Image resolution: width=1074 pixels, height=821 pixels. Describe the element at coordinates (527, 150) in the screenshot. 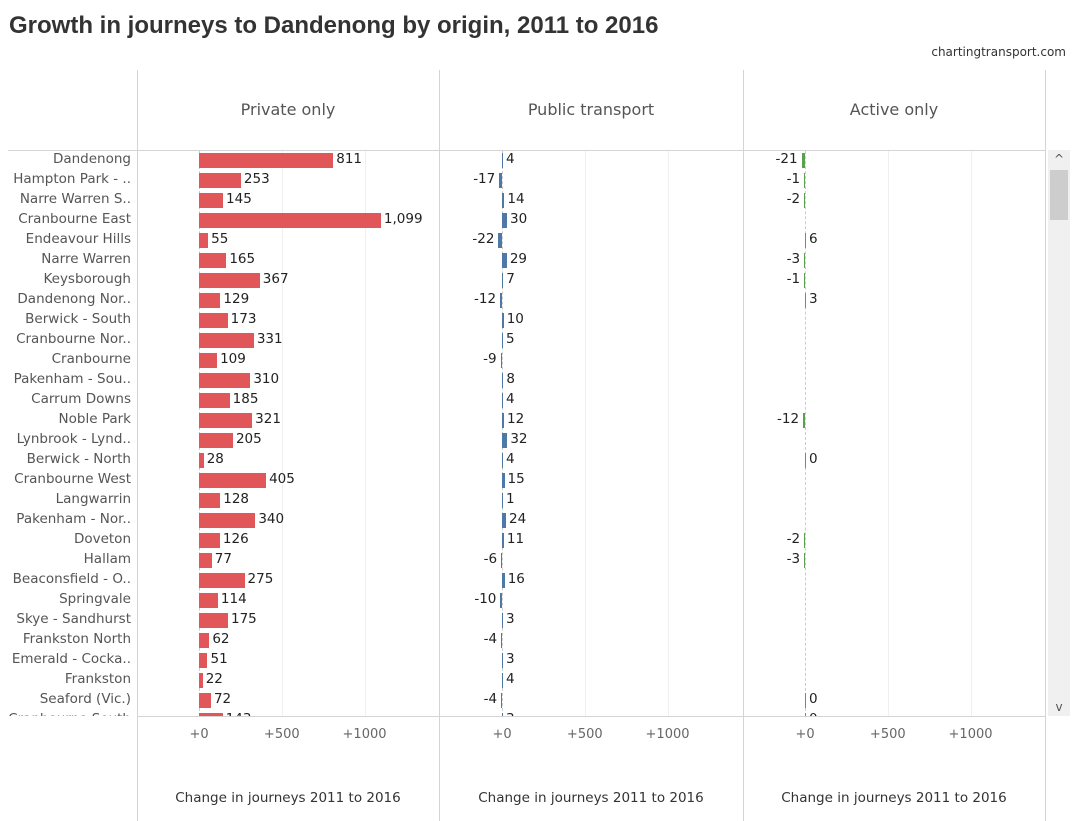

I see `header-divider` at that location.